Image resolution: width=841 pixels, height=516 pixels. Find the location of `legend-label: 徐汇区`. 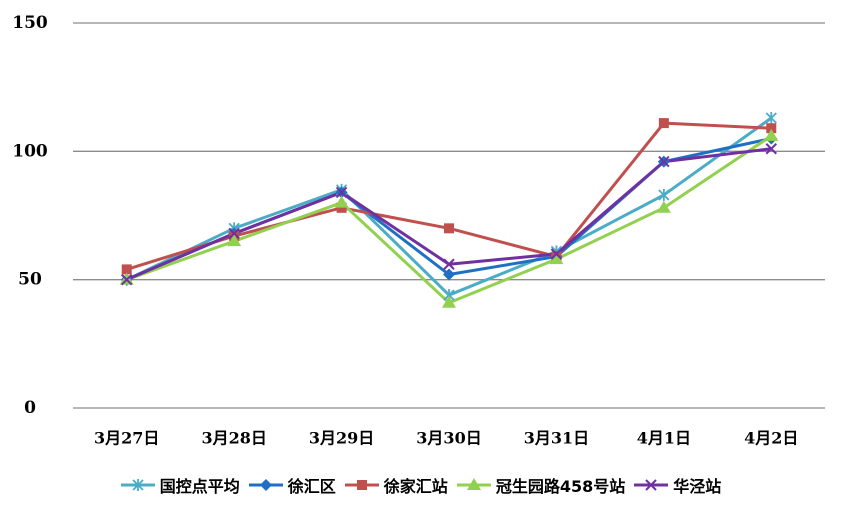

legend-label: 徐汇区 is located at coordinates (311, 486).